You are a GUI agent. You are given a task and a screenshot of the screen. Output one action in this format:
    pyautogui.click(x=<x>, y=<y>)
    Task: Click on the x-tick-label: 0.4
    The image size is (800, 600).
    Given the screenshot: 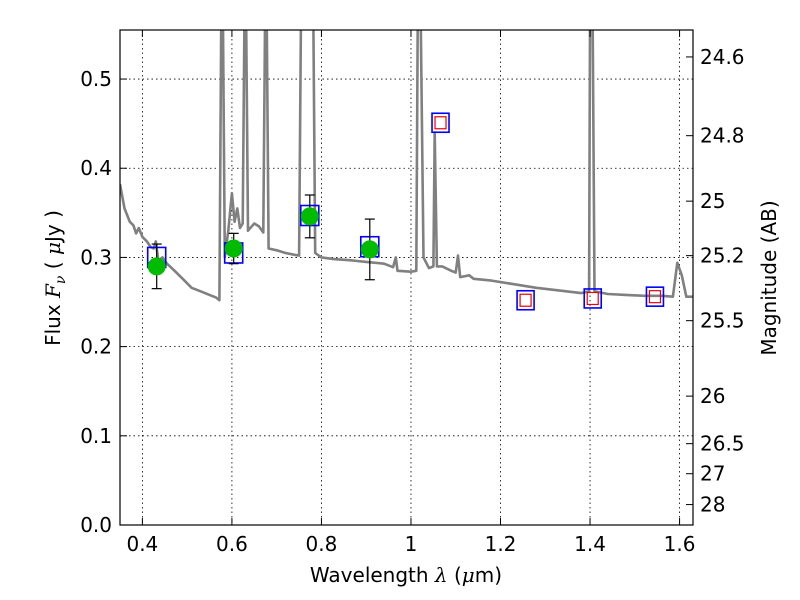 What is the action you would take?
    pyautogui.click(x=142, y=544)
    